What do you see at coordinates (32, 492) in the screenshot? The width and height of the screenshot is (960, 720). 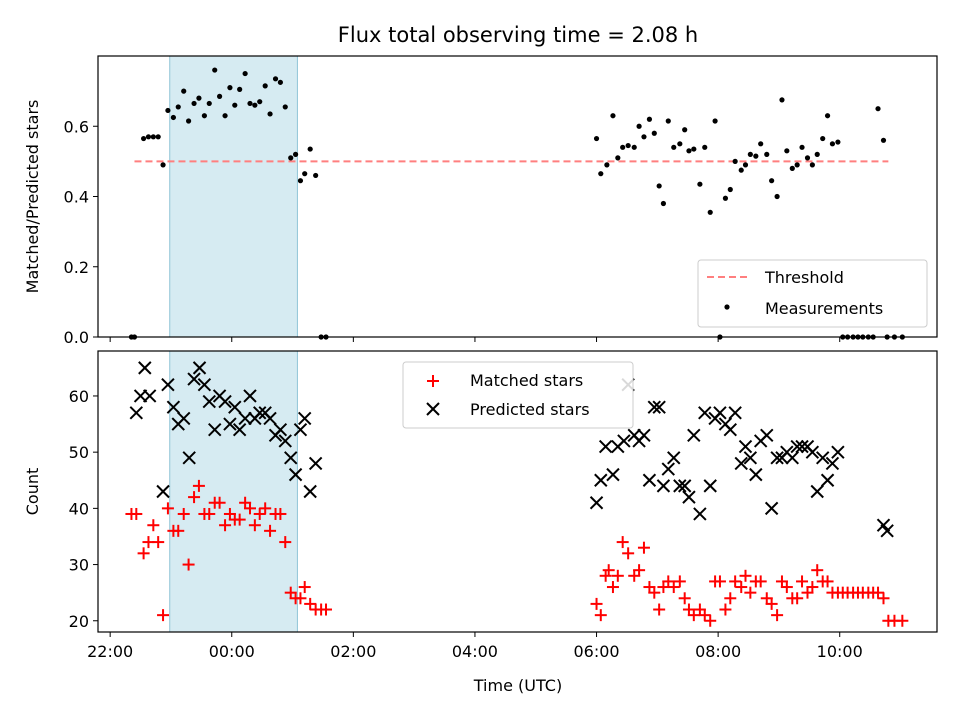 I see `count-y-axis-label: Count` at bounding box center [32, 492].